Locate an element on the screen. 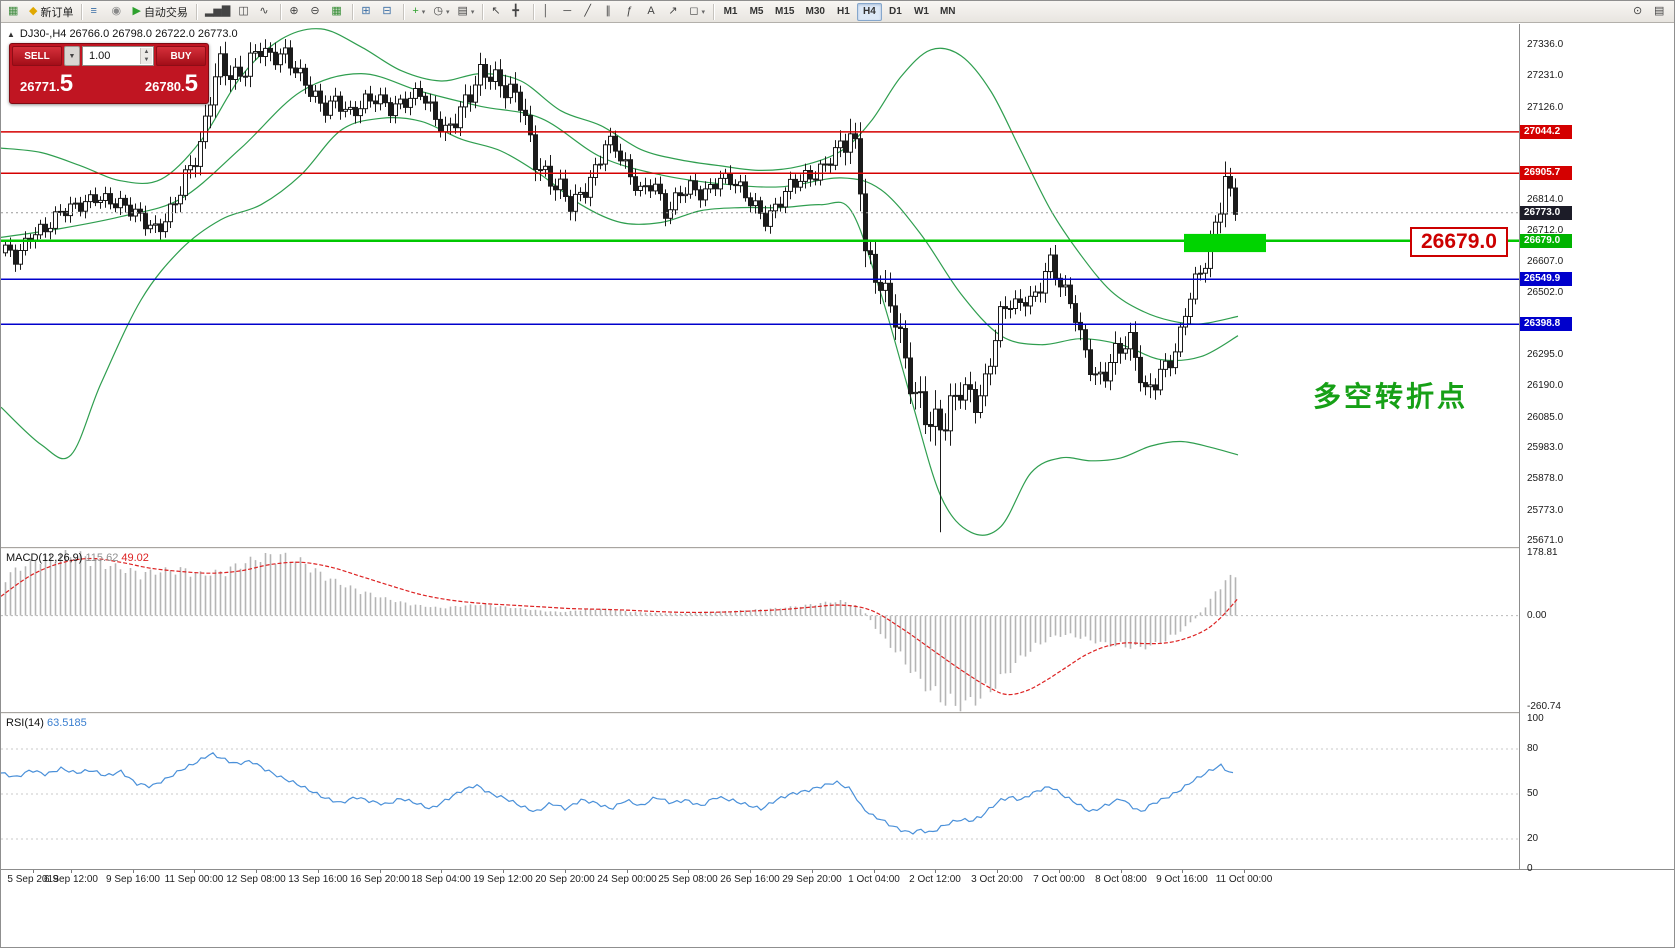 The height and width of the screenshot is (948, 1675). crosshair-icon: ╋ is located at coordinates (515, 11).